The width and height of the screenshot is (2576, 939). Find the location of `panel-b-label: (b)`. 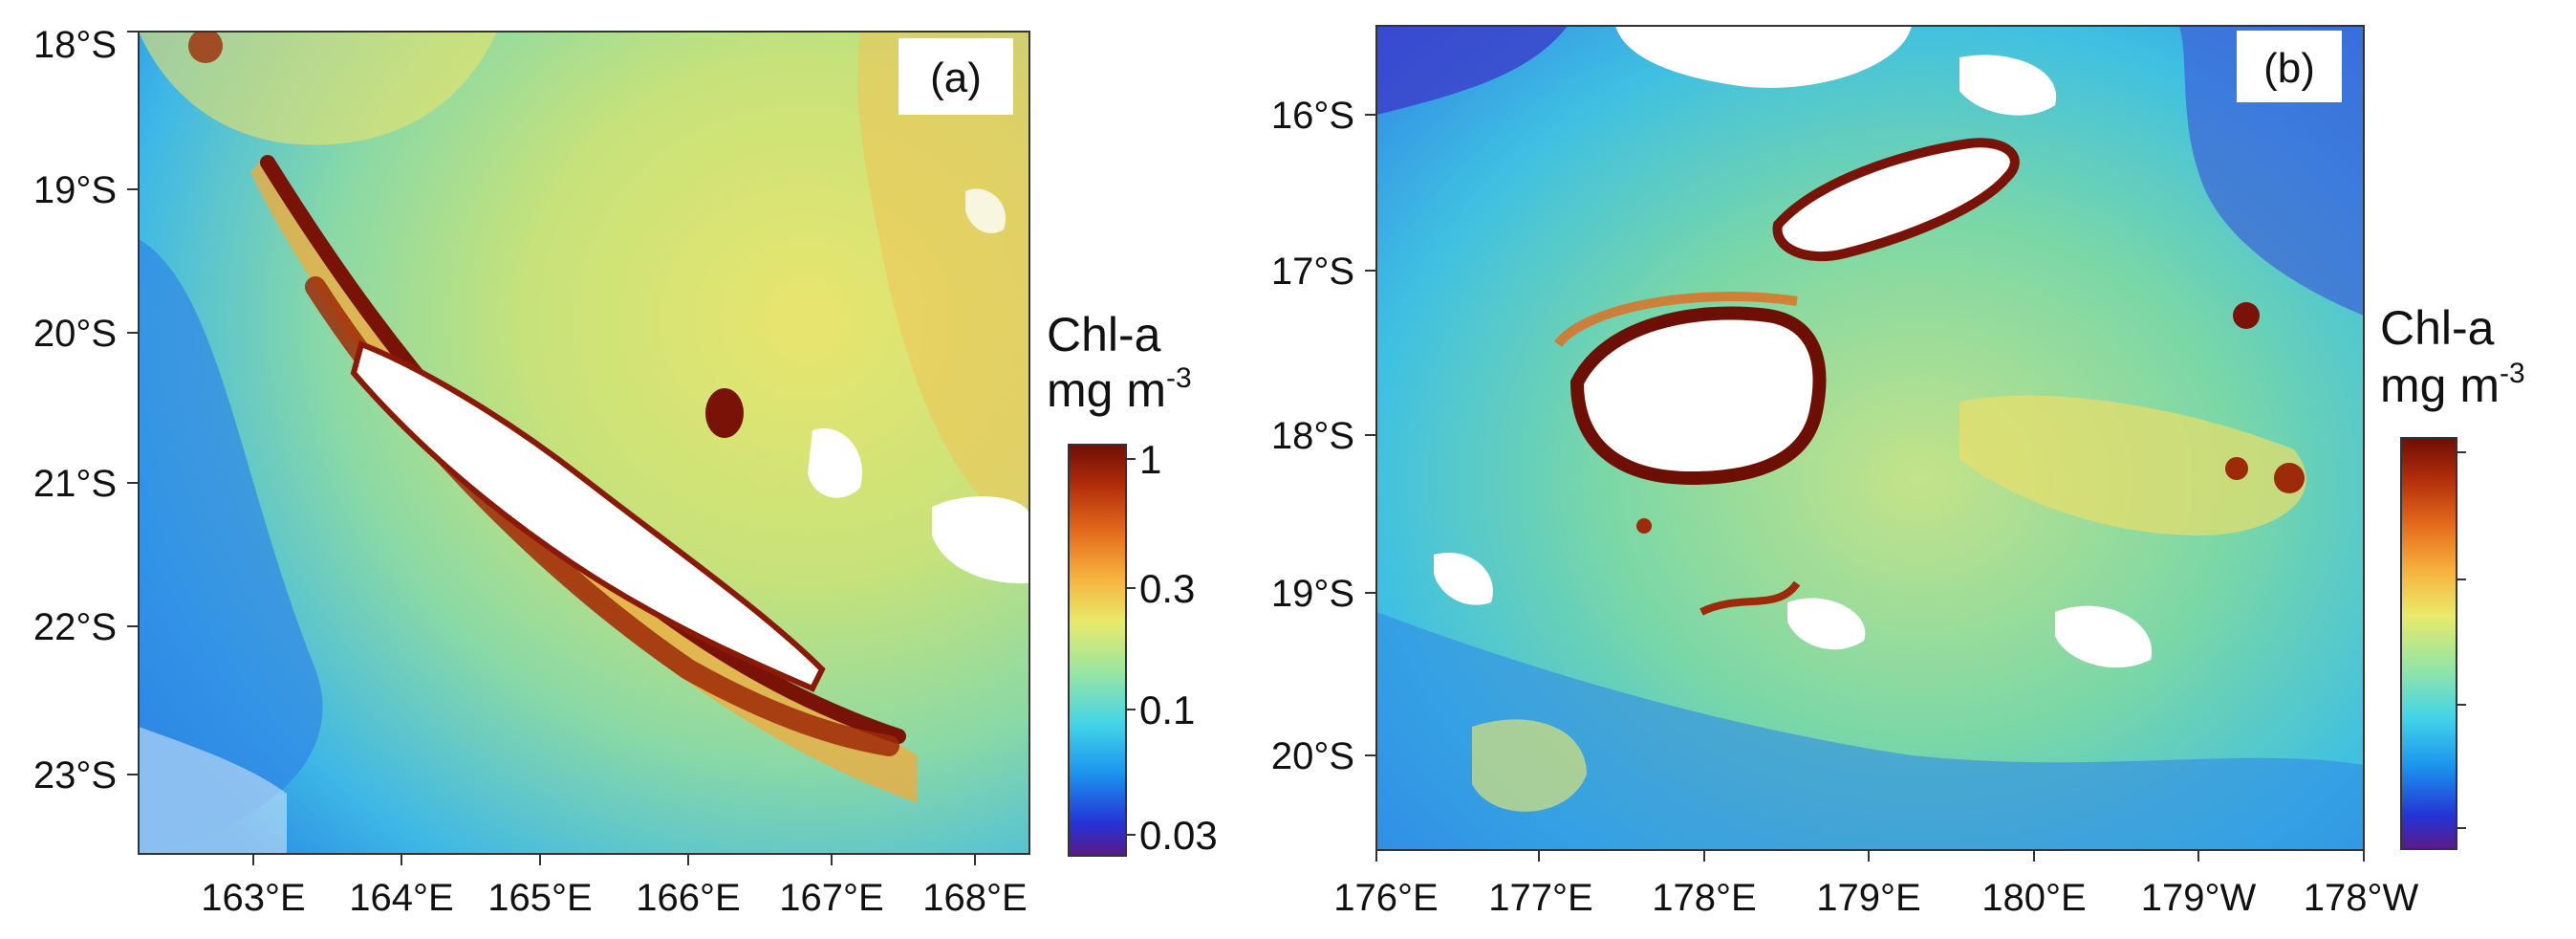

panel-b-label: (b) is located at coordinates (2289, 68).